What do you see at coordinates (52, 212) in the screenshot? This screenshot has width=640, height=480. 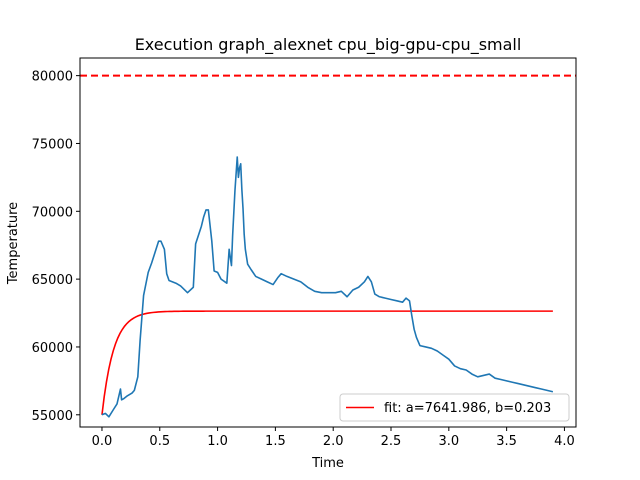 I see `y-tick-label: 70000` at bounding box center [52, 212].